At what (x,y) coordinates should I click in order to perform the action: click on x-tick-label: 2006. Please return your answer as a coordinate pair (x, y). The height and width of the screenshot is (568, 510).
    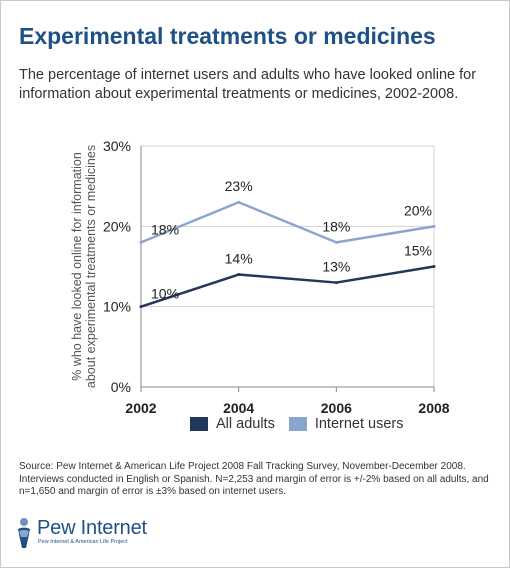
    Looking at the image, I should click on (336, 408).